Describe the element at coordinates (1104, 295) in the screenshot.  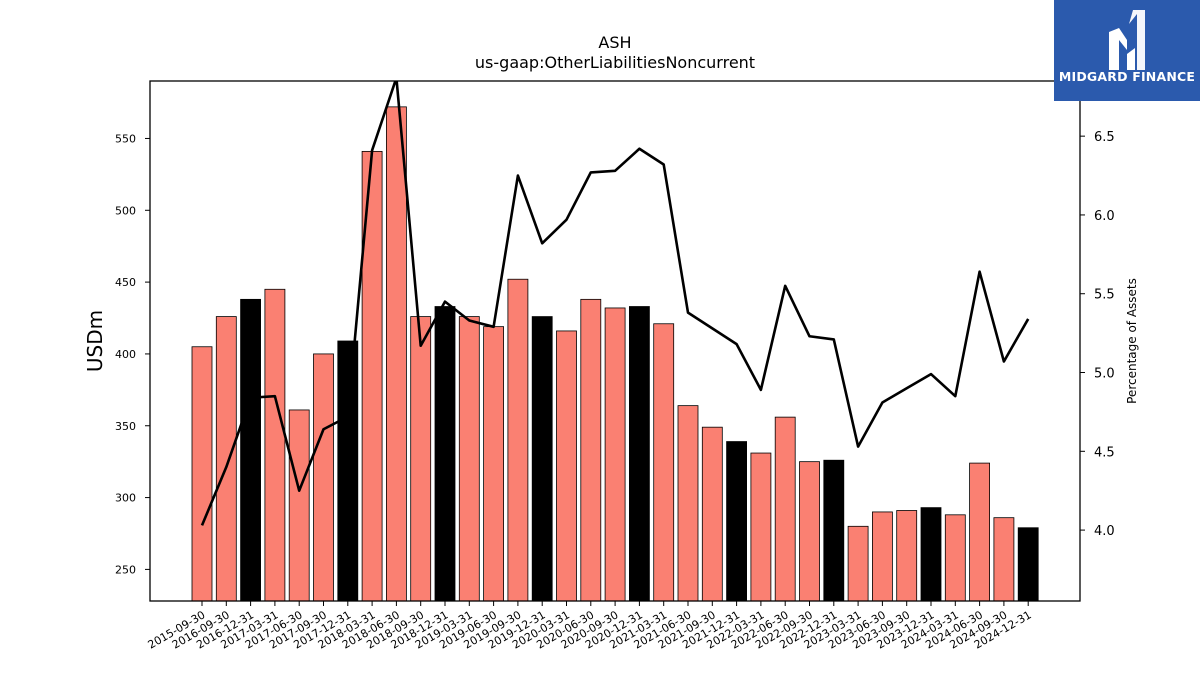
I see `y2-tick-label: 5.5` at that location.